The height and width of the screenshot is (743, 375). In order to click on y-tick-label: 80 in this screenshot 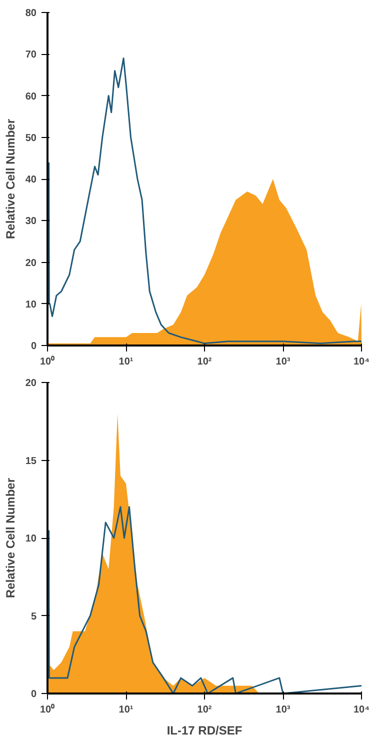, I will do `click(31, 13)`.